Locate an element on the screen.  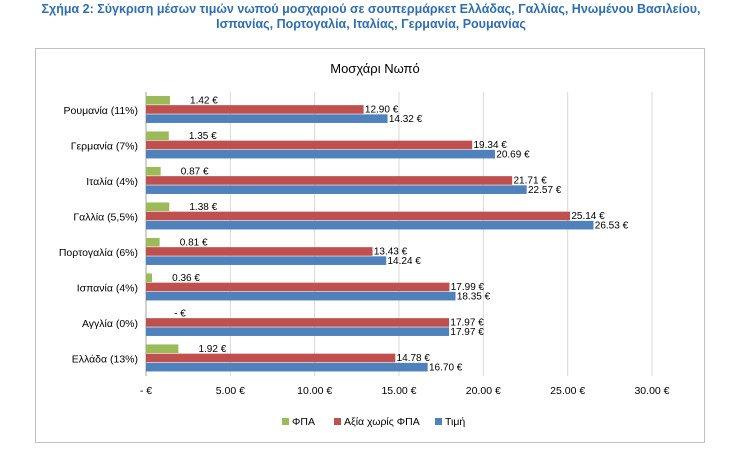
bar-label: 25.14 € is located at coordinates (588, 216).